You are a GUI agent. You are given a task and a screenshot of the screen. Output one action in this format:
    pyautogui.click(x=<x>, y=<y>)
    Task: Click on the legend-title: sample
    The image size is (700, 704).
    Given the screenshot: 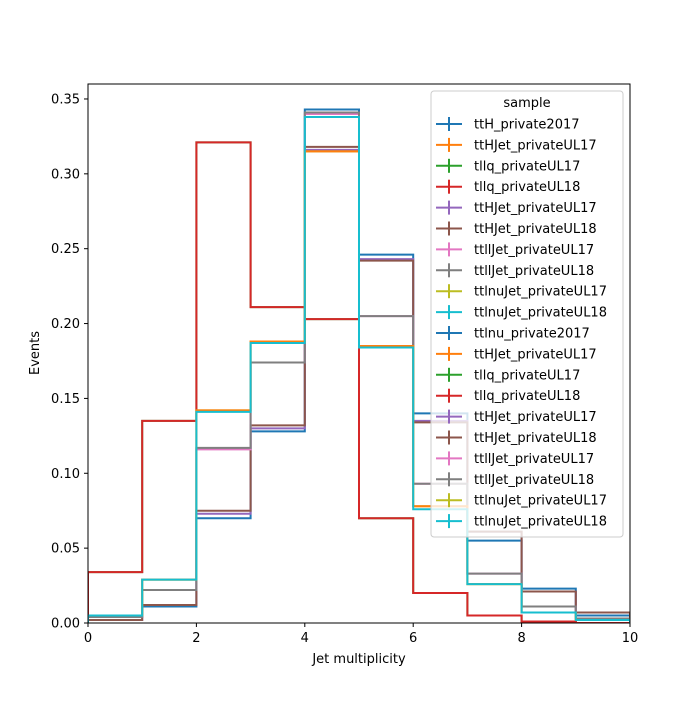 What is the action you would take?
    pyautogui.click(x=526, y=103)
    